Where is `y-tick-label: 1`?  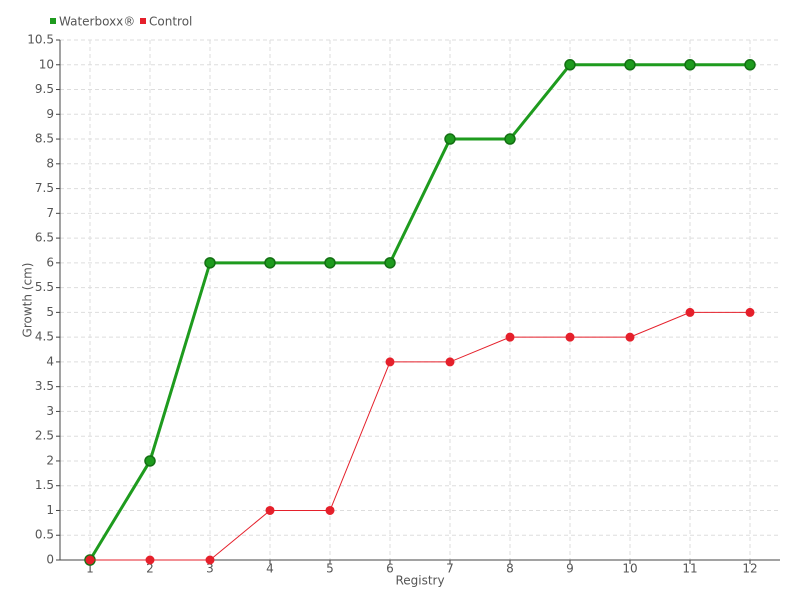
y-tick-label: 1 is located at coordinates (50, 510).